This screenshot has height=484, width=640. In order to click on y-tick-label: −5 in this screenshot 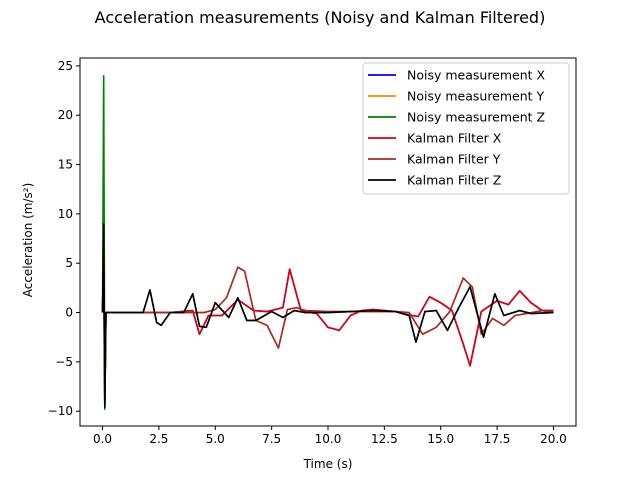, I will do `click(64, 362)`.